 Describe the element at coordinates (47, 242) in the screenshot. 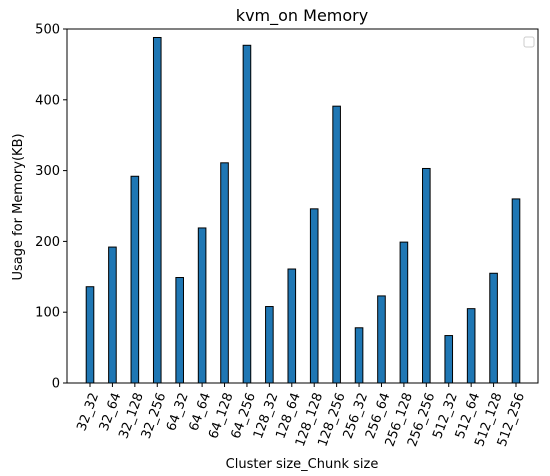

I see `y-tick-label: 200` at that location.